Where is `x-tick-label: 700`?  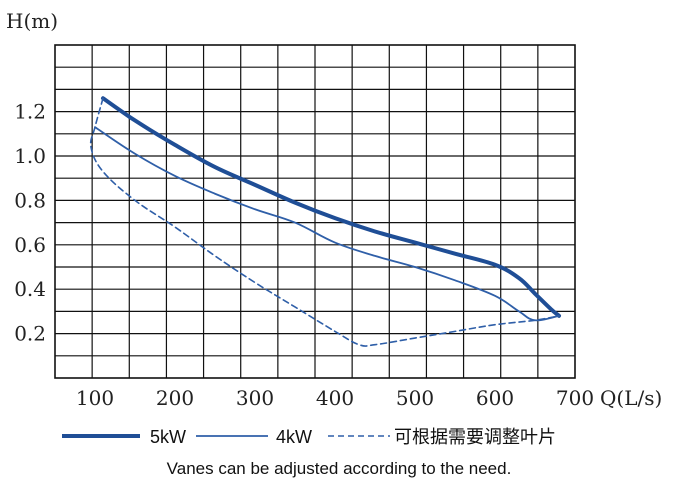 x-tick-label: 700 is located at coordinates (575, 398).